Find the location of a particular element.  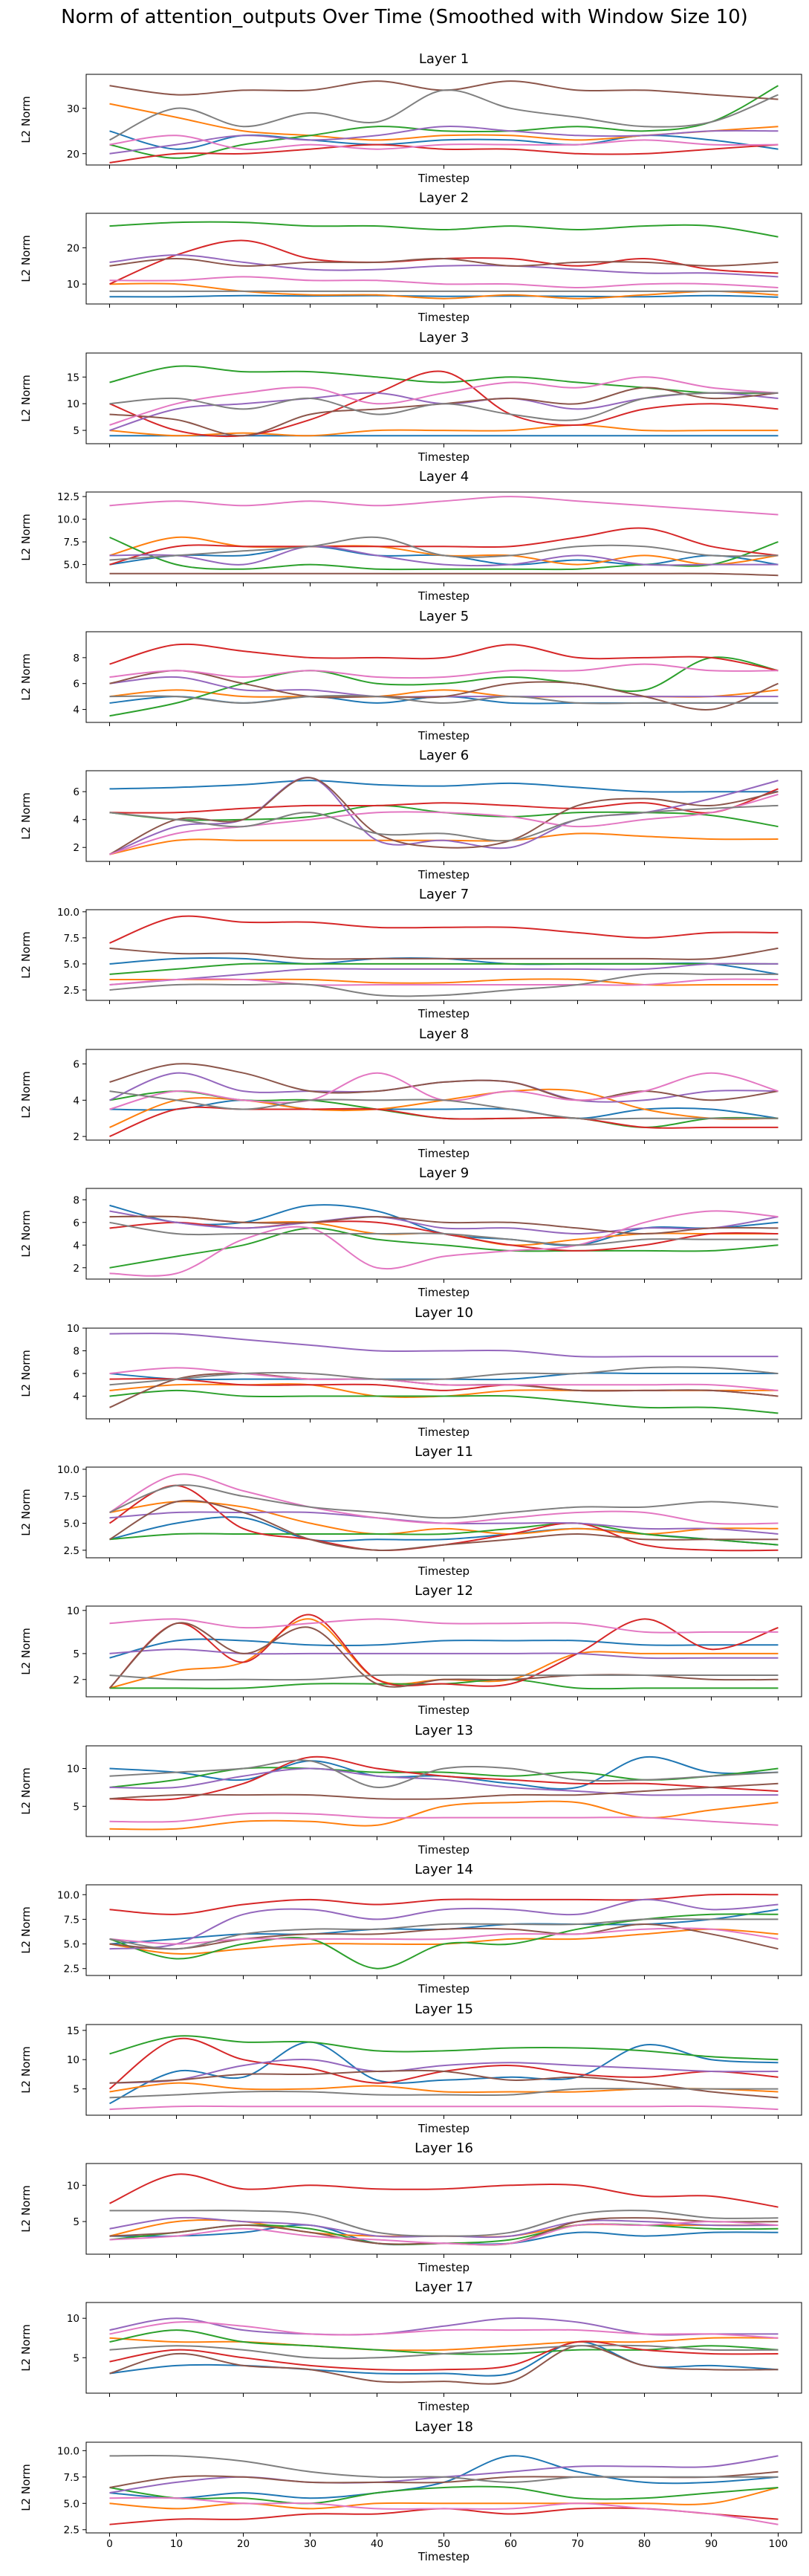

y-tick-label: 7.5 is located at coordinates (71, 939).